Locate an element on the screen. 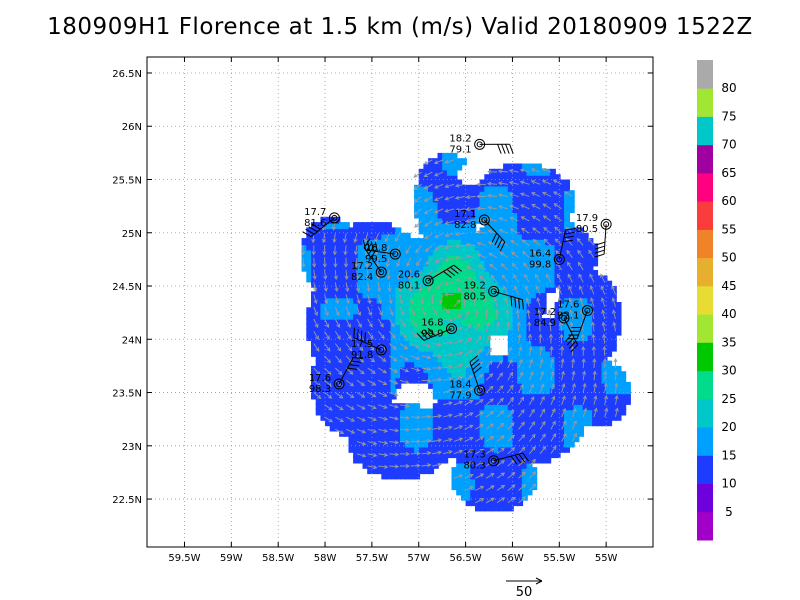  longitude-tick-label: 58.5W is located at coordinates (278, 558).